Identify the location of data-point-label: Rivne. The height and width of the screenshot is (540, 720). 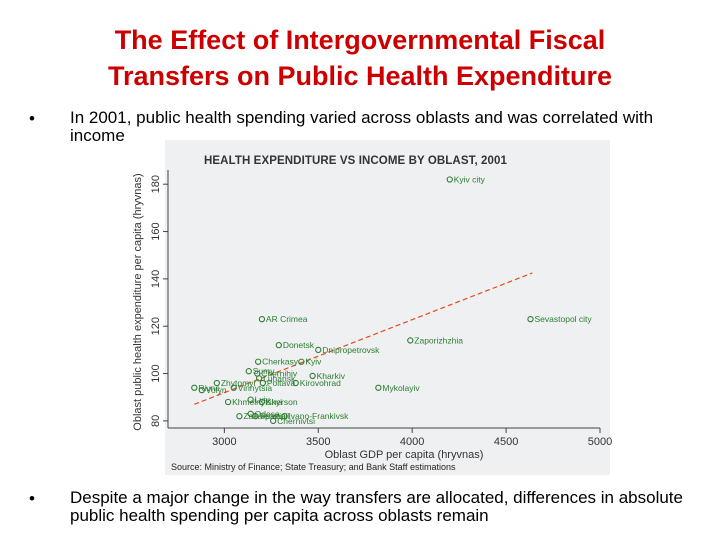
(209, 388).